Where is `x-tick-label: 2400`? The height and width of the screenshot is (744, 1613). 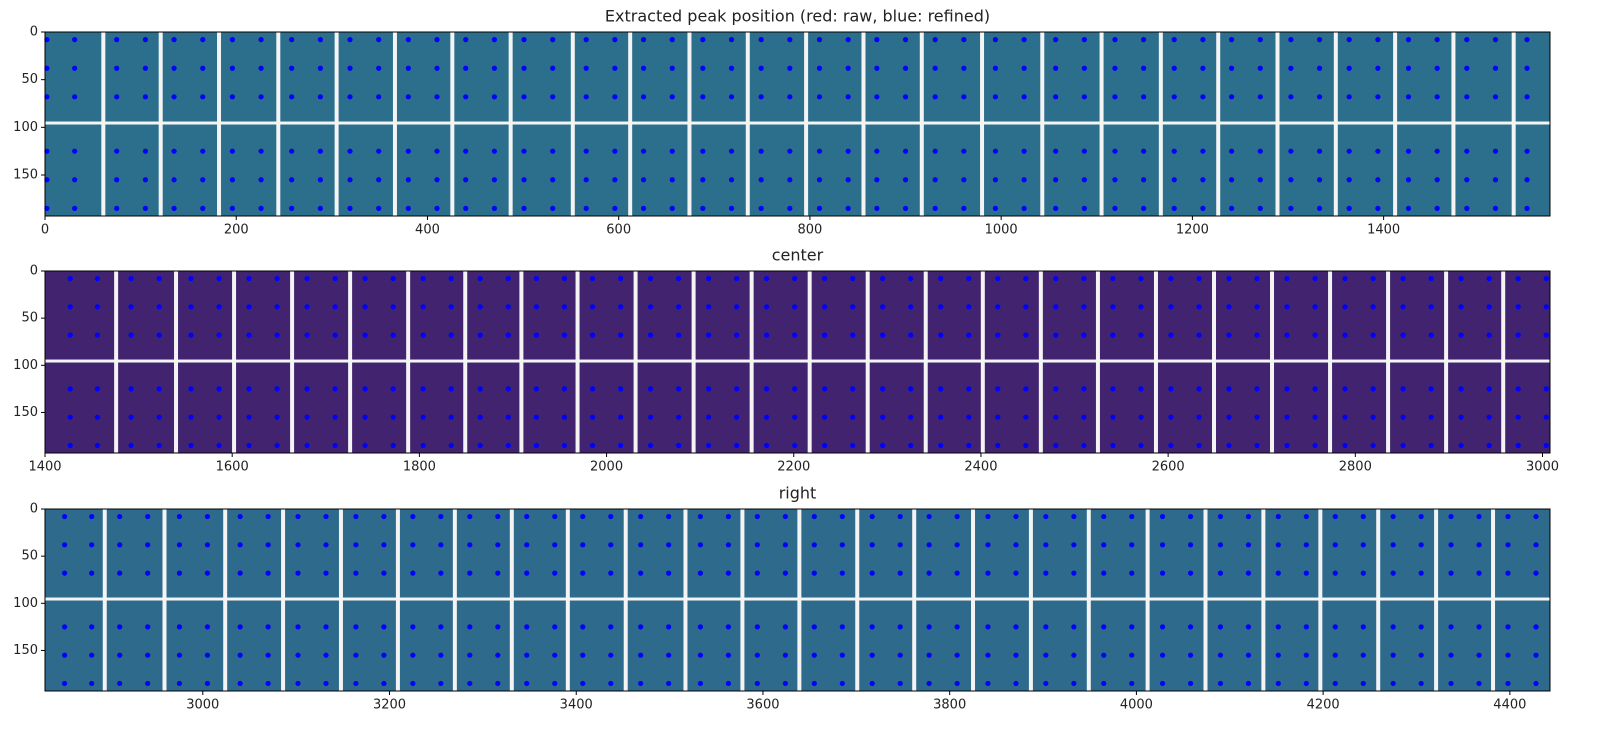 x-tick-label: 2400 is located at coordinates (980, 467).